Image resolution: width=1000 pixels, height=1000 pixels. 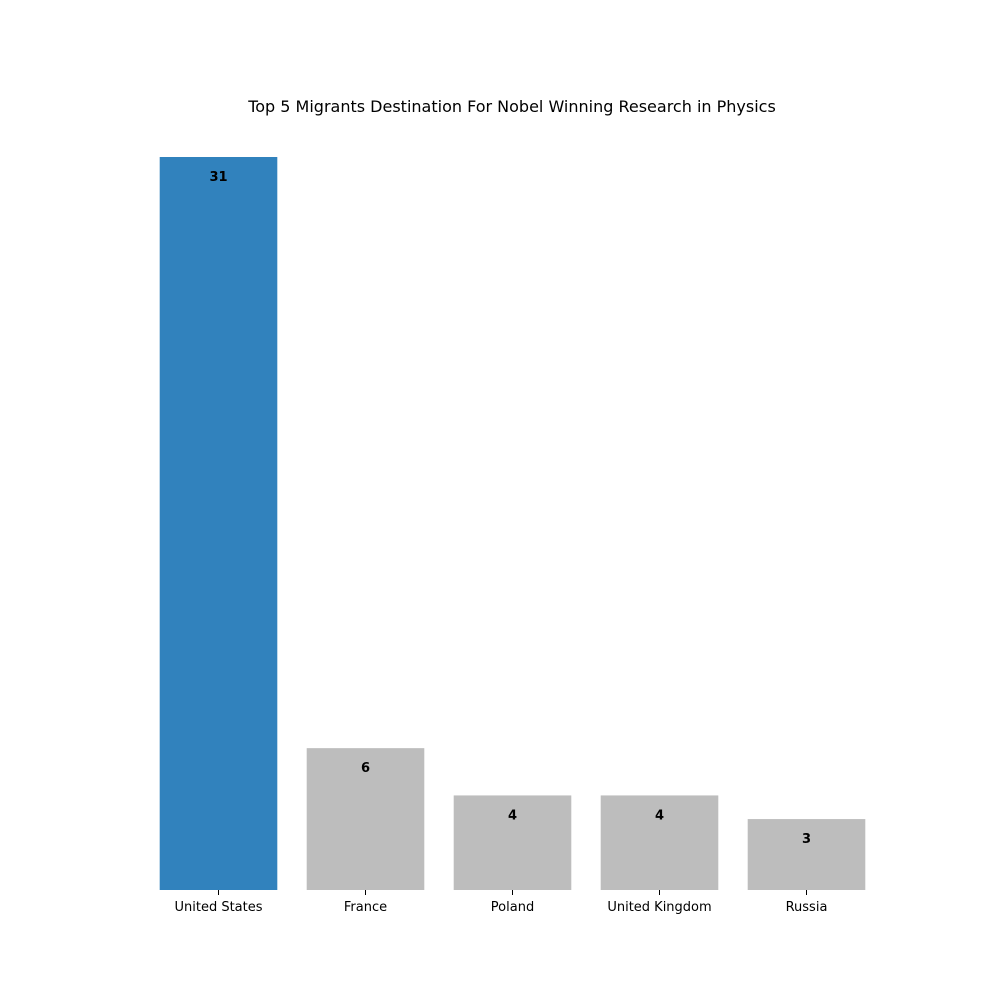 What do you see at coordinates (806, 854) in the screenshot?
I see `bar-russia` at bounding box center [806, 854].